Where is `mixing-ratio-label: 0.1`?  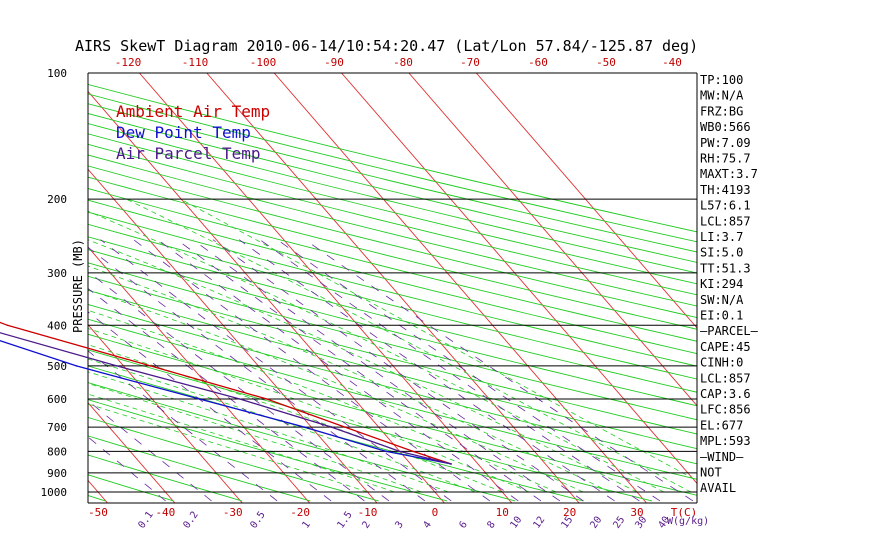 mixing-ratio-label: 0.1 is located at coordinates (145, 520).